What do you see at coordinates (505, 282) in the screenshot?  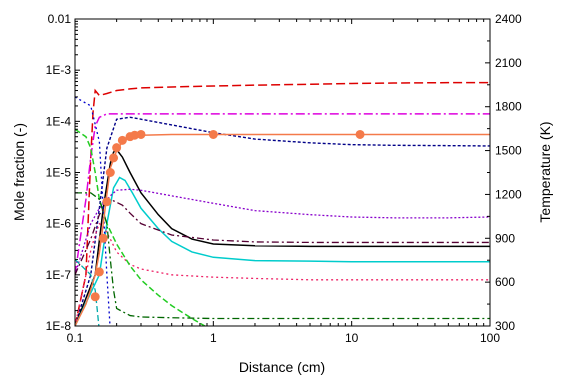 I see `right-y-tick-label: 600` at bounding box center [505, 282].